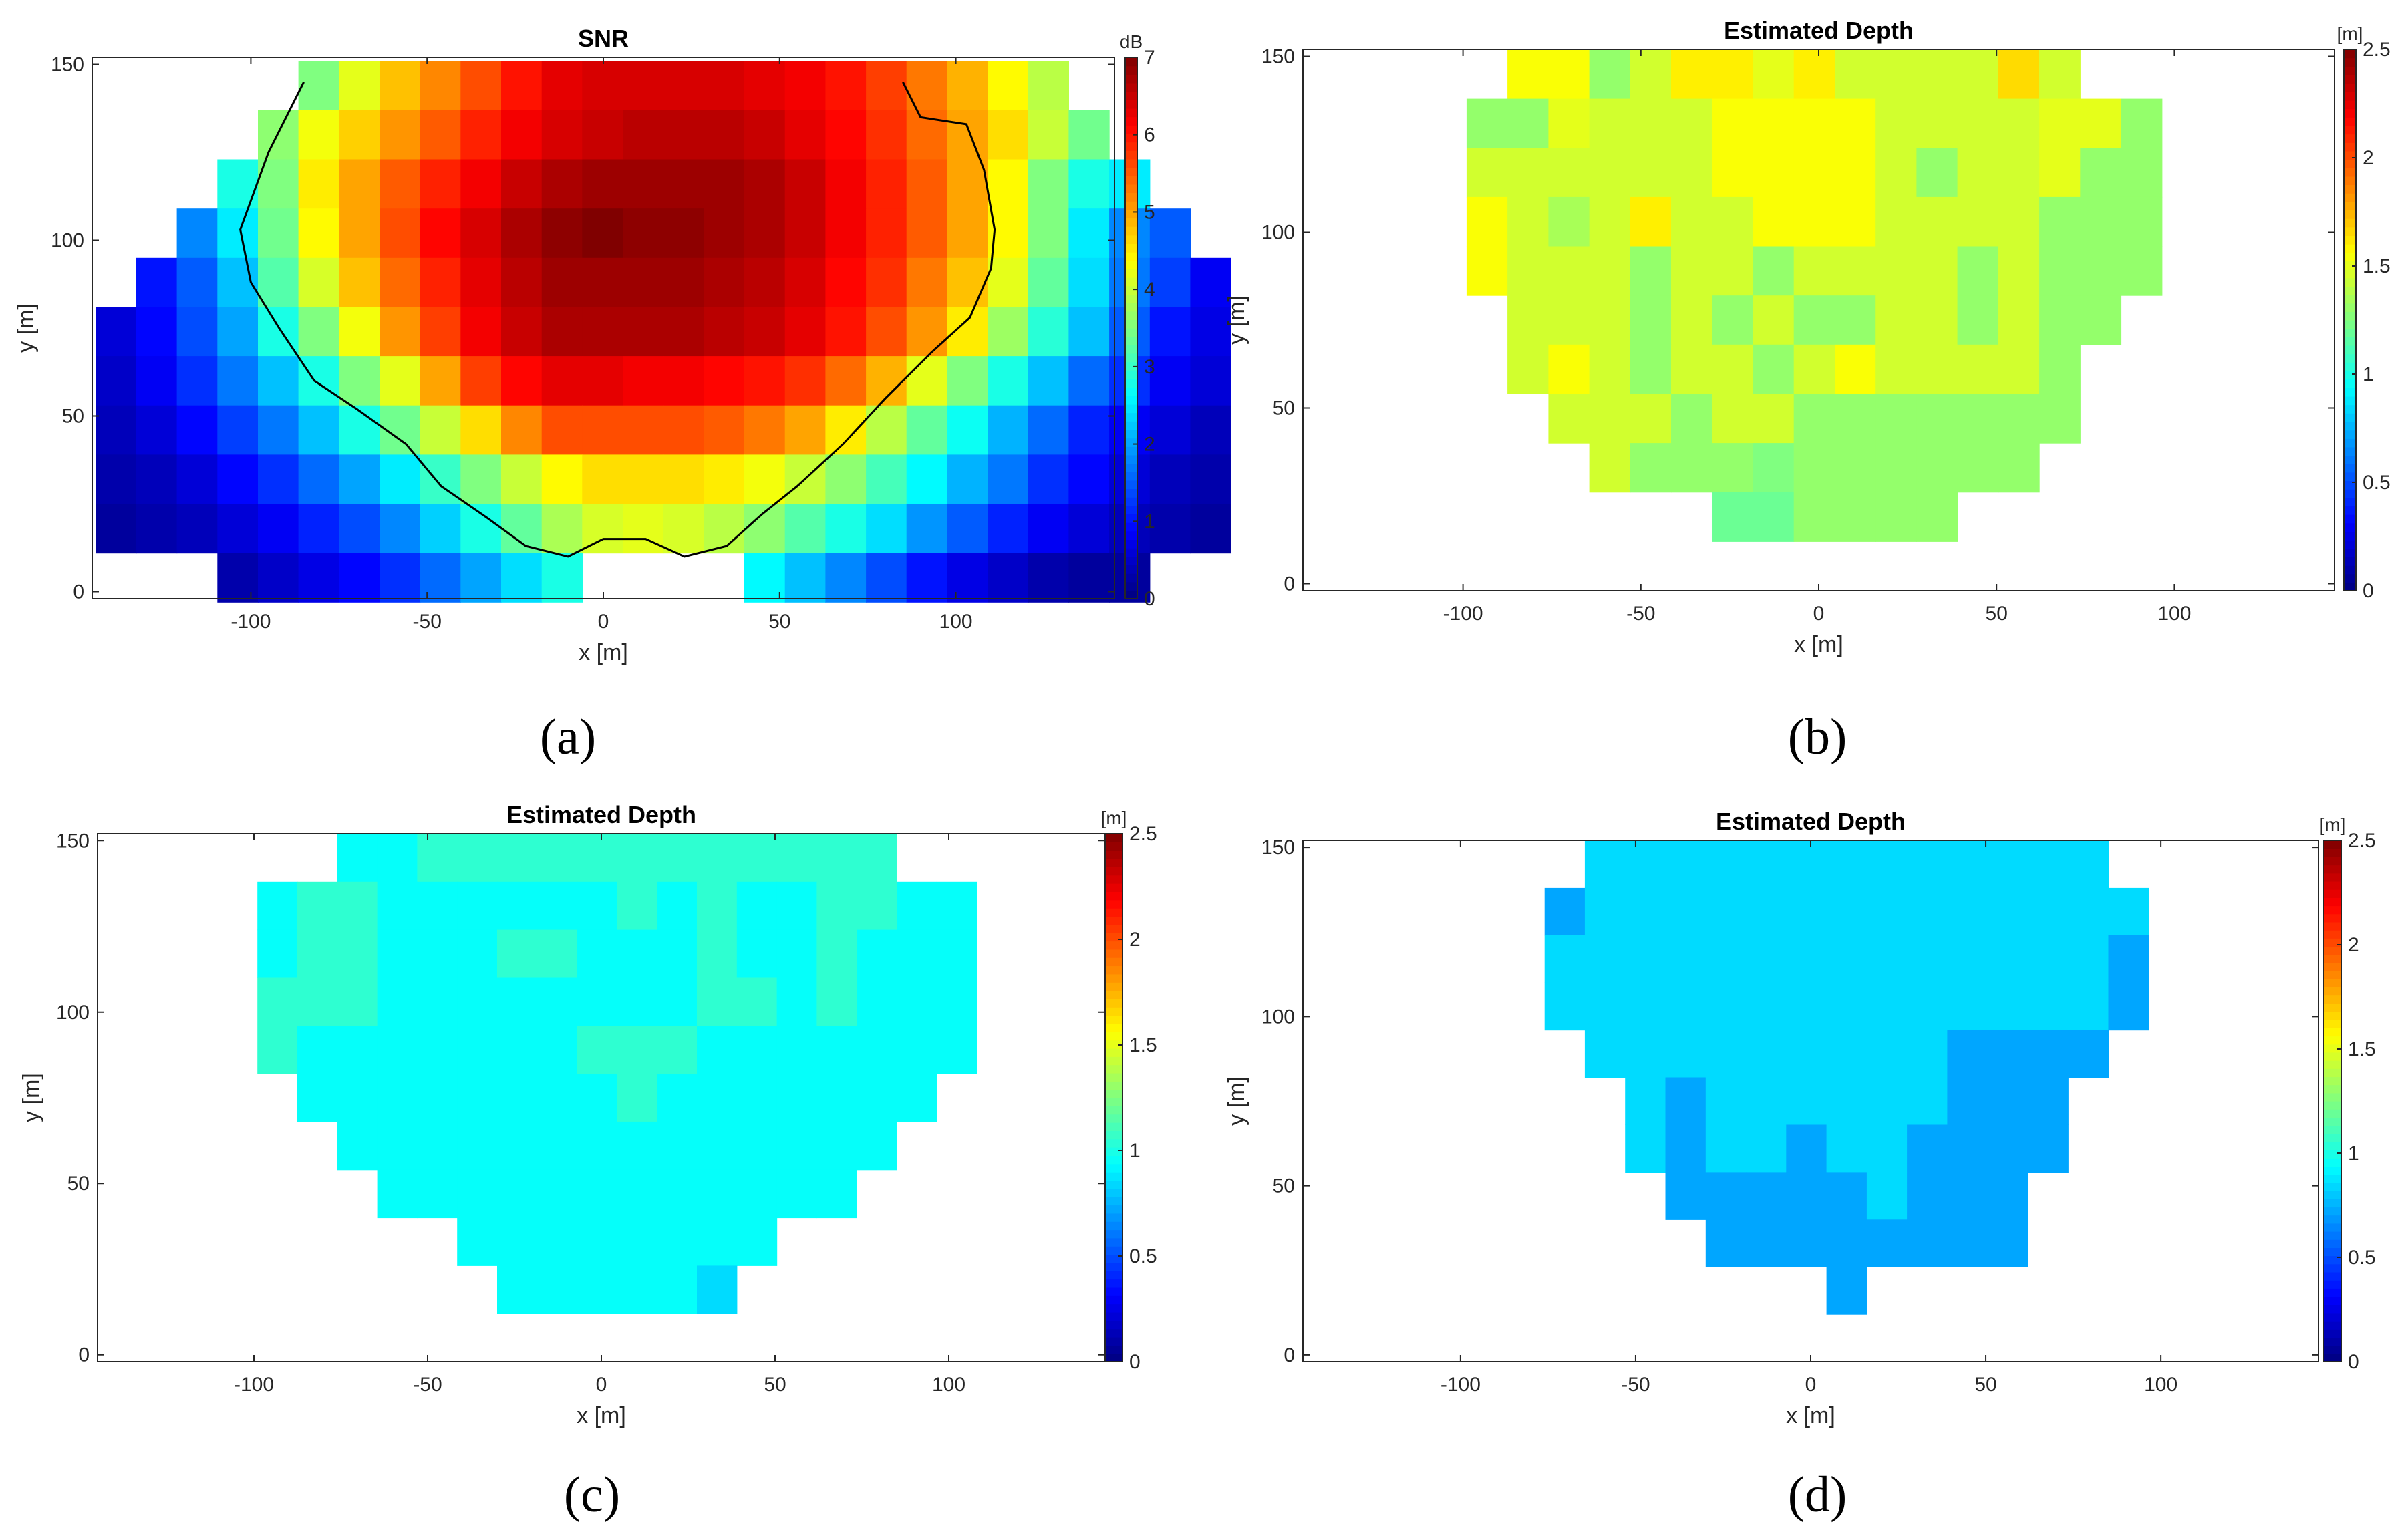 The height and width of the screenshot is (1538, 2408). I want to click on colorbar-tick-label: 0.5, so click(2362, 1258).